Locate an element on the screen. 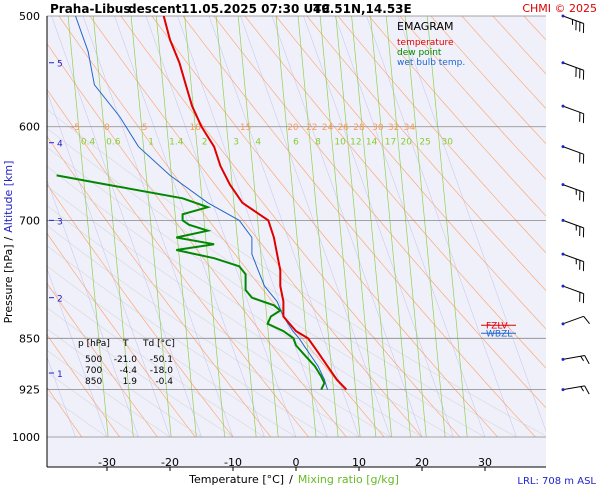  mixing-ratio-label: 25 is located at coordinates (424, 143).